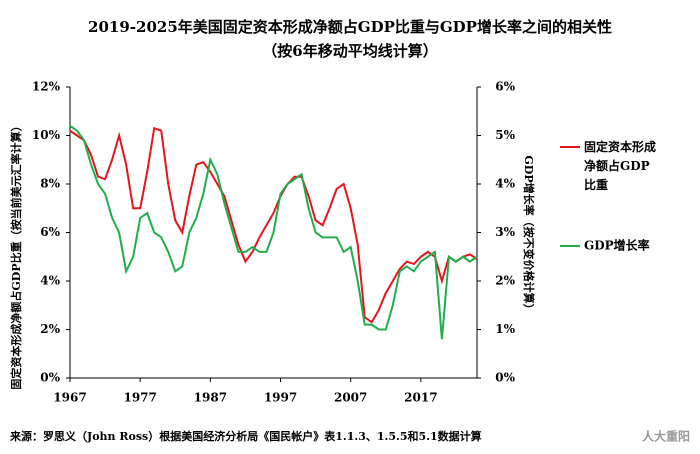 The image size is (700, 454). Describe the element at coordinates (505, 87) in the screenshot. I see `y2-tick-label: 6%` at that location.